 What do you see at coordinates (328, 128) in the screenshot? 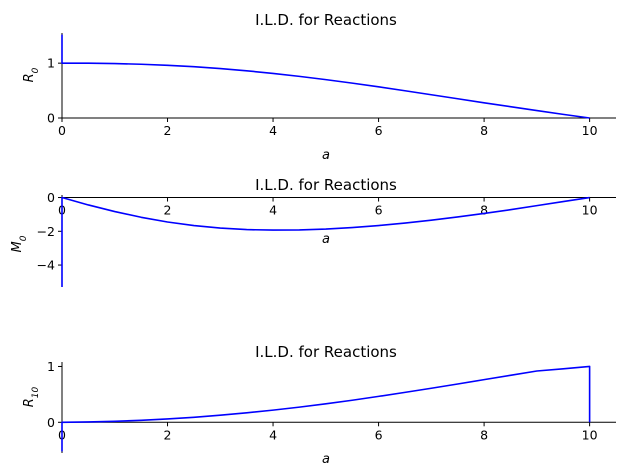
I see `x-ticks: 0 2 4 6 8 10` at bounding box center [328, 128].